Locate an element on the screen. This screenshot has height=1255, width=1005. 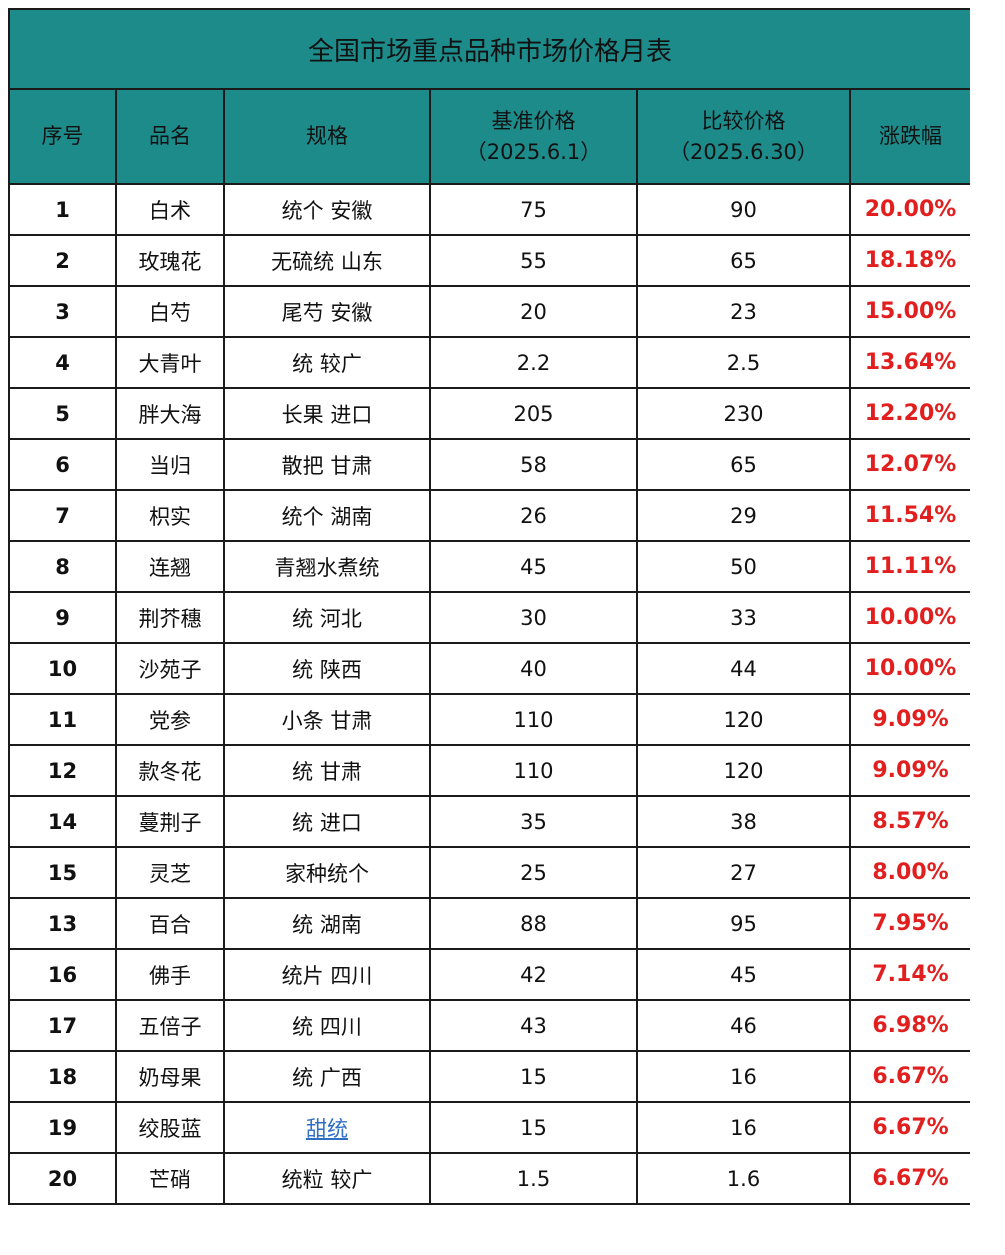
cell-change: 9.09% is located at coordinates (910, 719).